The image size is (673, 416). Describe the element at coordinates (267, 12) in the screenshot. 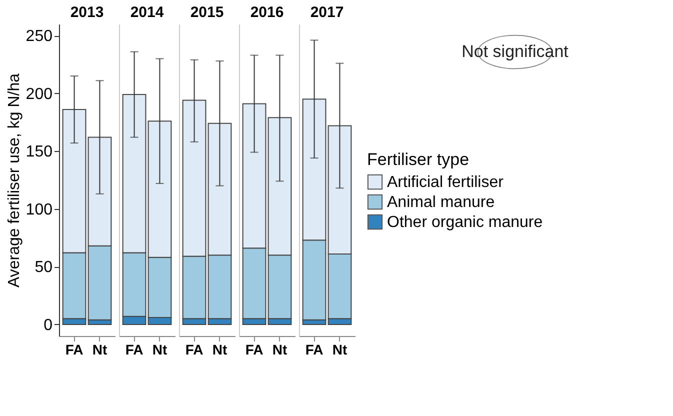

I see `chart-title: 2016` at that location.